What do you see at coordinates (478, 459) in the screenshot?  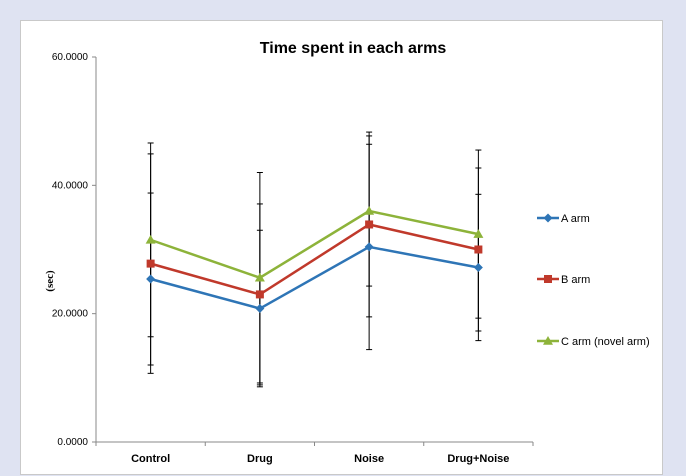 I see `x-tick-label: Drug+Noise` at bounding box center [478, 459].